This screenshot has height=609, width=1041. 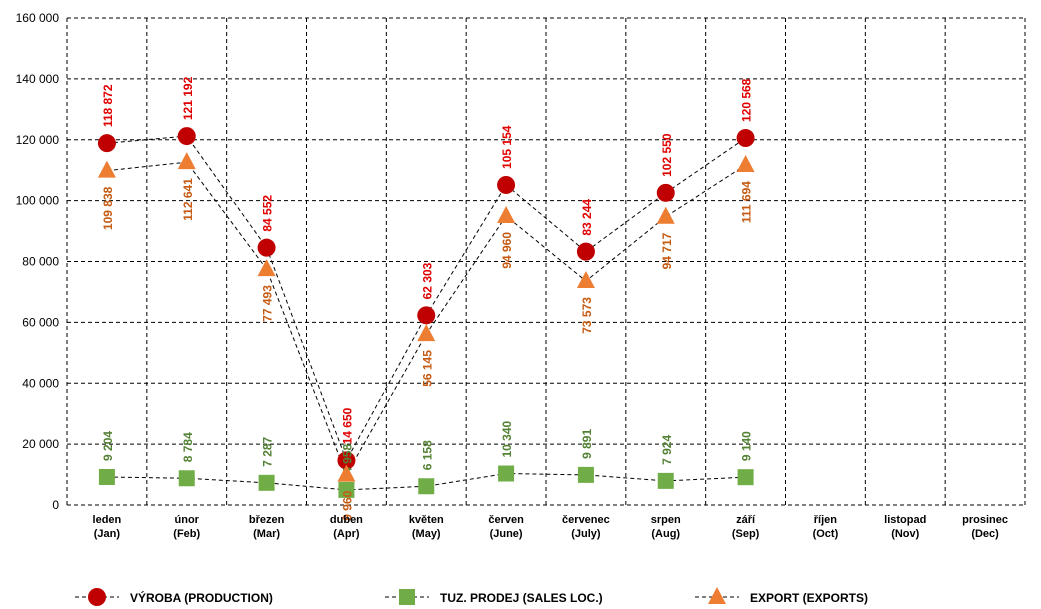 What do you see at coordinates (427, 368) in the screenshot?
I see `data-label: 56 145` at bounding box center [427, 368].